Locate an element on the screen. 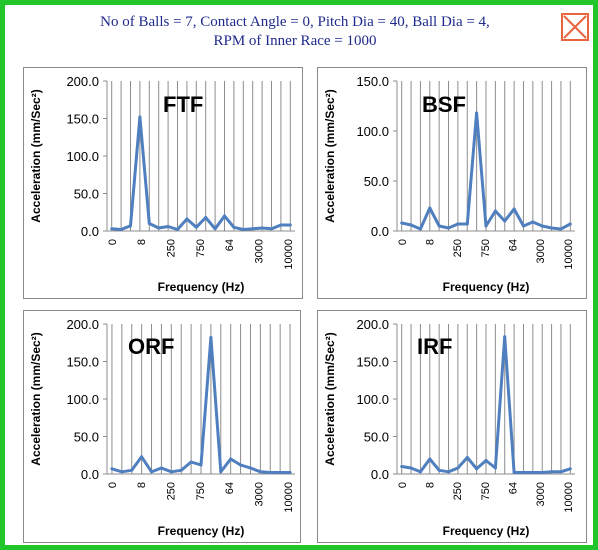  y-tick-label: 200.0 is located at coordinates (372, 324).